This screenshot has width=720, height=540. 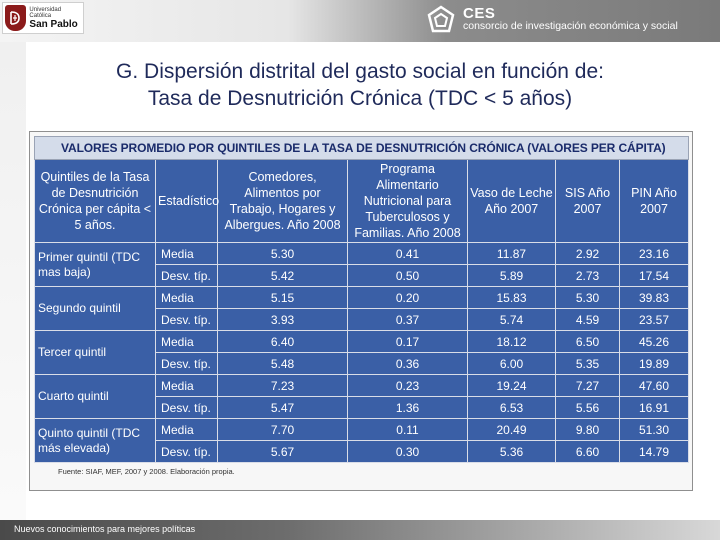 I want to click on value-cell: 3.93, so click(x=282, y=319).